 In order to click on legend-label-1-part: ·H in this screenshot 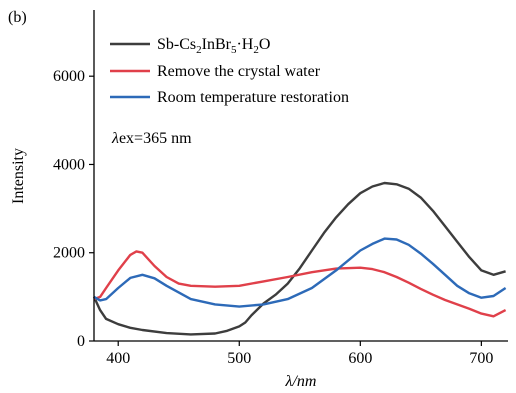, I will do `click(244, 44)`.